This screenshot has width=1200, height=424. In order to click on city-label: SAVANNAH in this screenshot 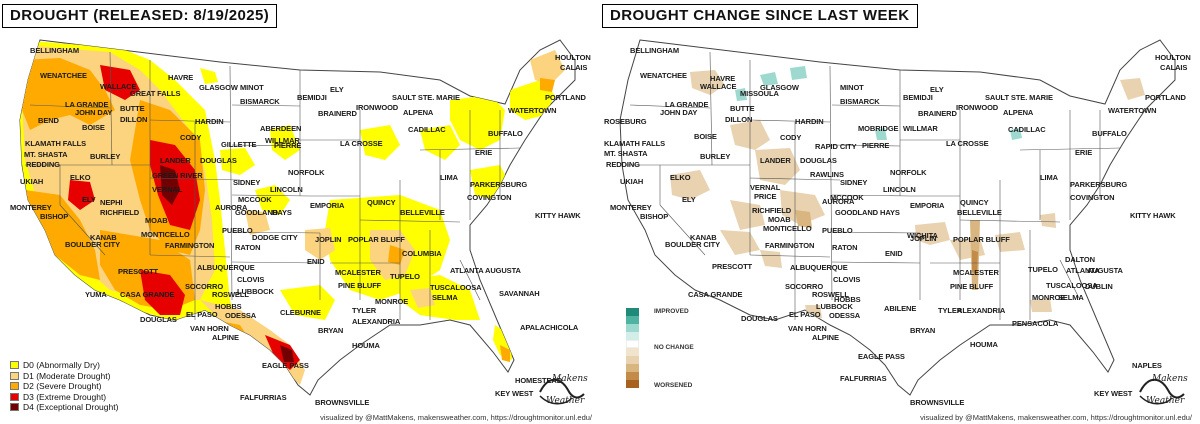, I will do `click(519, 293)`.